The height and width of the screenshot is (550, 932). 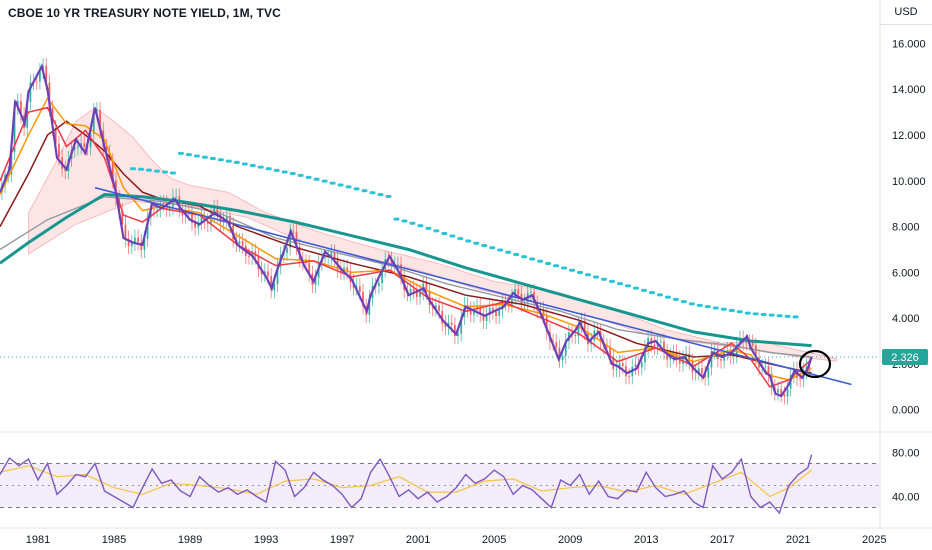 I want to click on price-tick-label: 0.000, so click(x=906, y=411).